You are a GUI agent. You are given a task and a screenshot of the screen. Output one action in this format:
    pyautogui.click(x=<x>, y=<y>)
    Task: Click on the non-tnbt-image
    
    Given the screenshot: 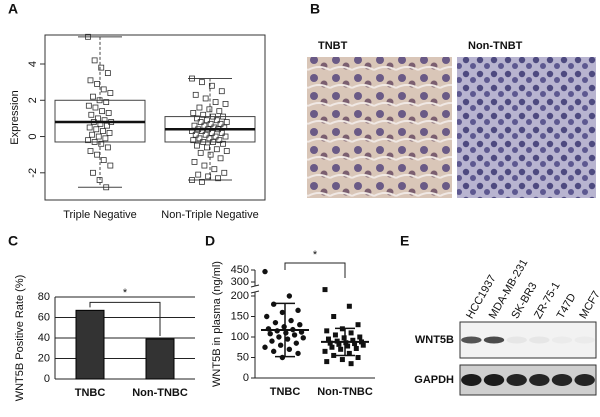 What is the action you would take?
    pyautogui.click(x=526, y=127)
    